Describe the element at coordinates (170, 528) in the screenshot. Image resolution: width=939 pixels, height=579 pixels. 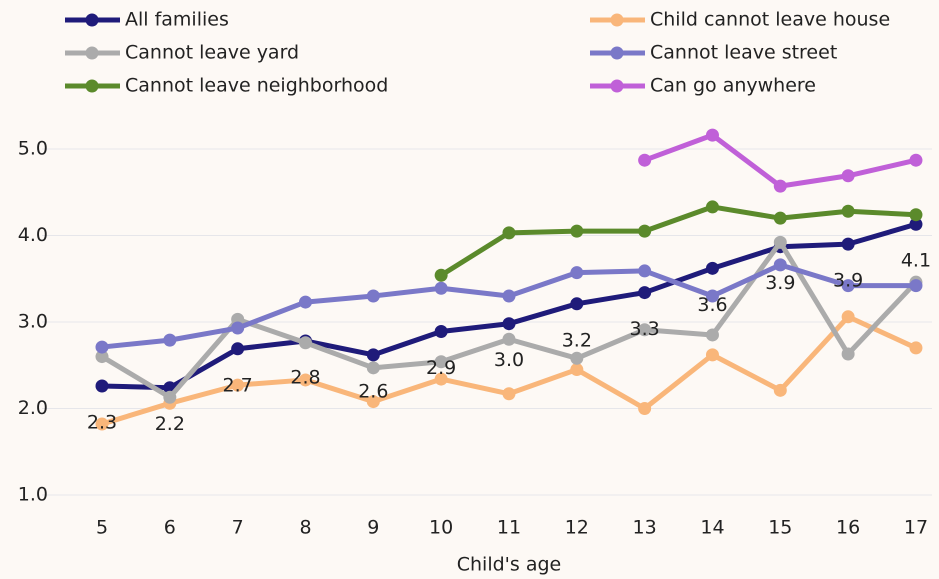
I see `x-tick-label: 6` at that location.